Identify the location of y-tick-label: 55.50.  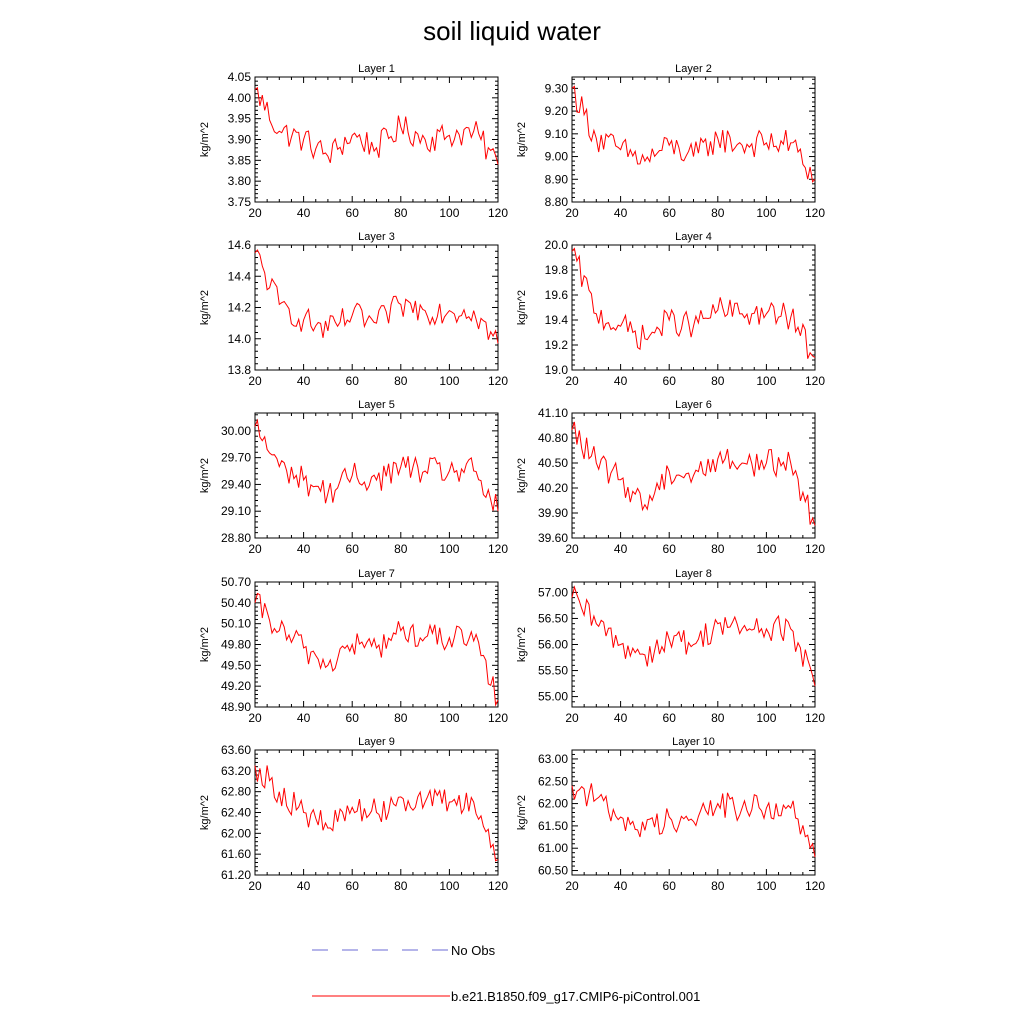
(553, 671).